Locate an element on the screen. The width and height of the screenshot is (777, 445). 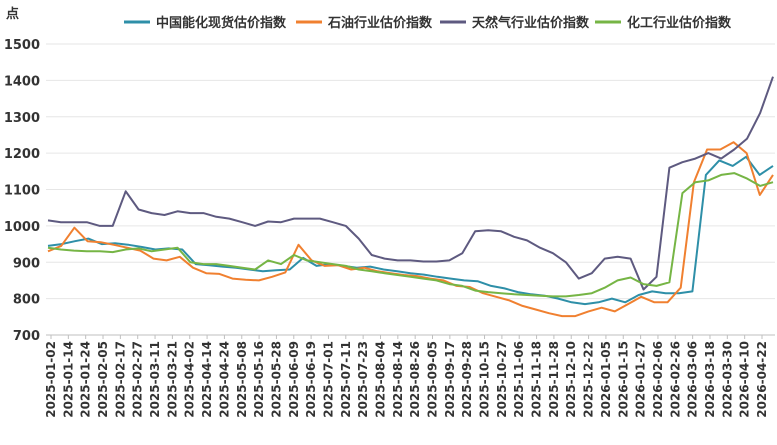
x-tick-label: 2025-11-28 is located at coordinates (554, 379).